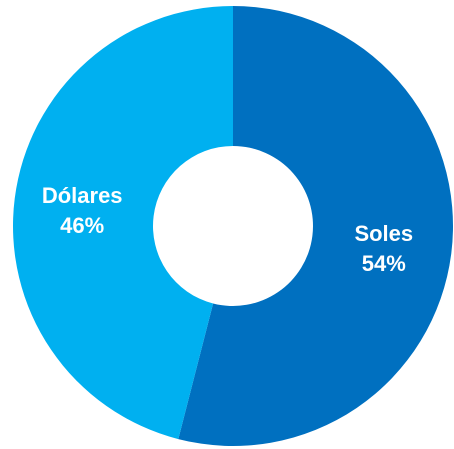 The height and width of the screenshot is (449, 454). Describe the element at coordinates (383, 233) in the screenshot. I see `slice-name-label: Soles` at that location.